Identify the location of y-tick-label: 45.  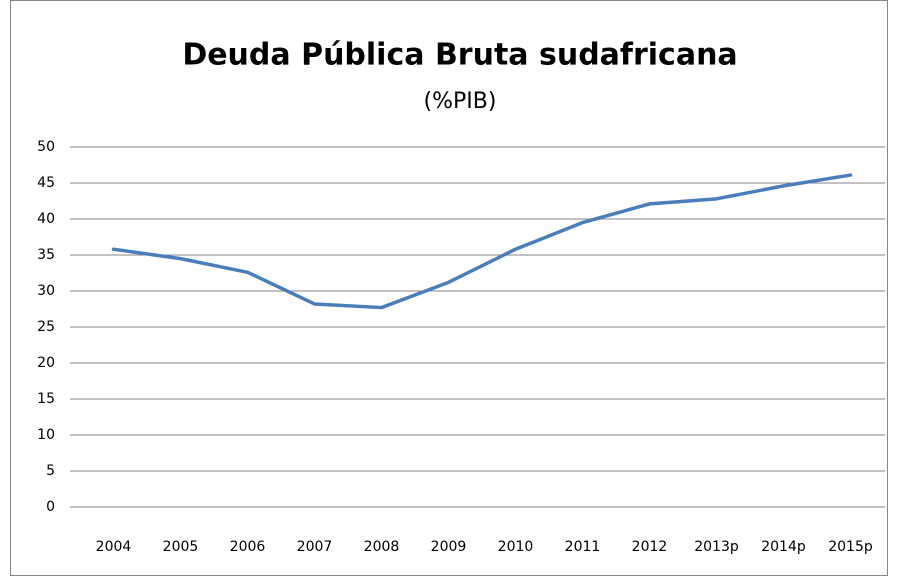
(46, 183).